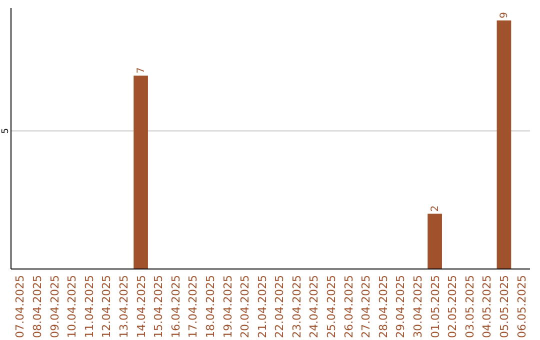 The width and height of the screenshot is (540, 340). What do you see at coordinates (504, 15) in the screenshot?
I see `data-label: 9` at bounding box center [504, 15].